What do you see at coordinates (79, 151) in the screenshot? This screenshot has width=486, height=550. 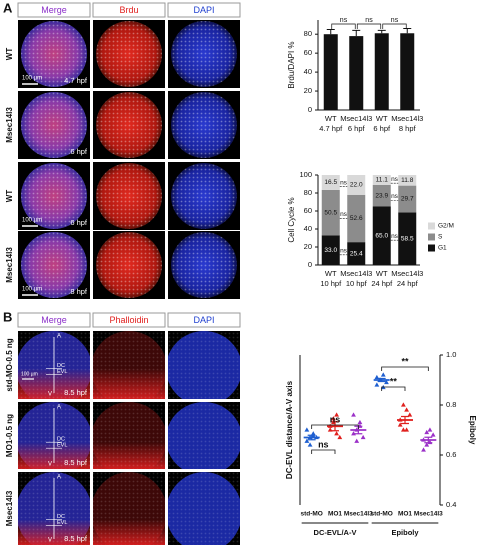 I see `stage-label: 6 hpf` at bounding box center [79, 151].